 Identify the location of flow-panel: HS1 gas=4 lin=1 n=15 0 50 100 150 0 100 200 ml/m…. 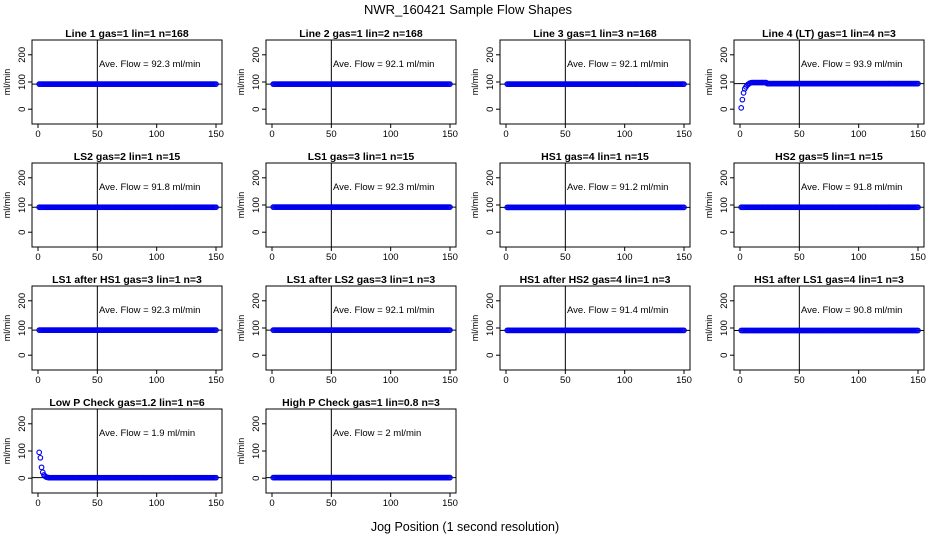
(581, 207).